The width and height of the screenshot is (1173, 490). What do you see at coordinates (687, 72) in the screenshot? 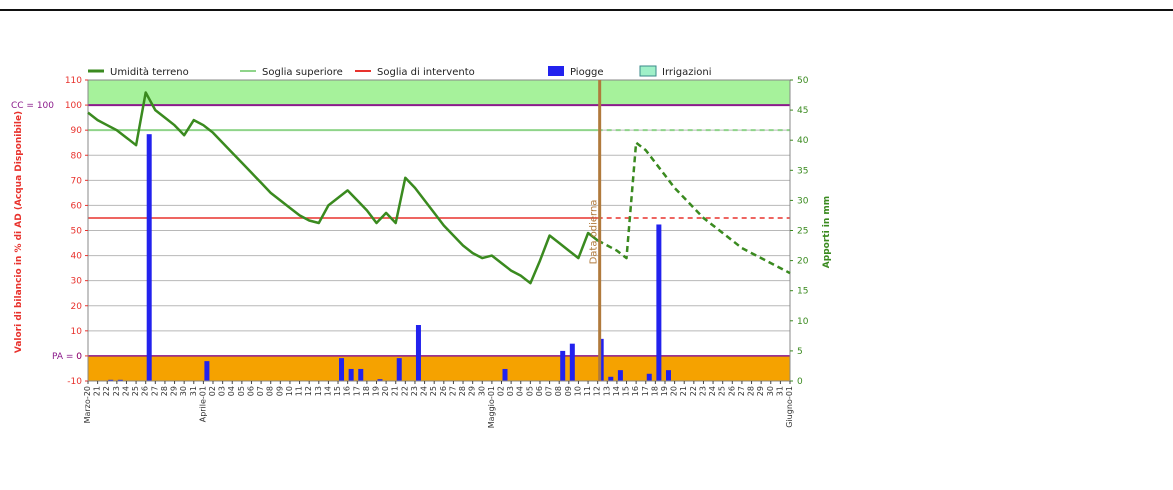
I see `legend-label: Irrigazioni` at bounding box center [687, 72].